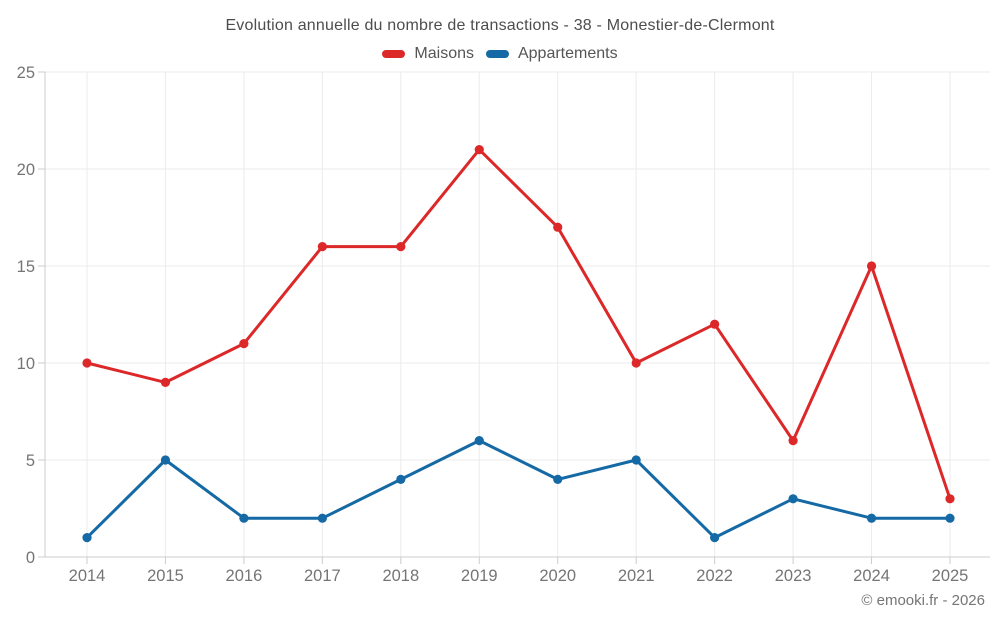 This screenshot has width=1000, height=625. I want to click on data-point-maisons-2019, so click(479, 150).